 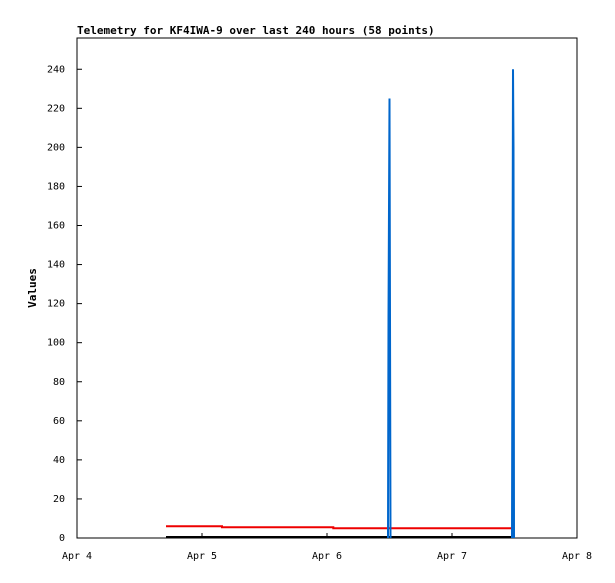 What do you see at coordinates (56, 108) in the screenshot?
I see `y-tick-label: 220` at bounding box center [56, 108].